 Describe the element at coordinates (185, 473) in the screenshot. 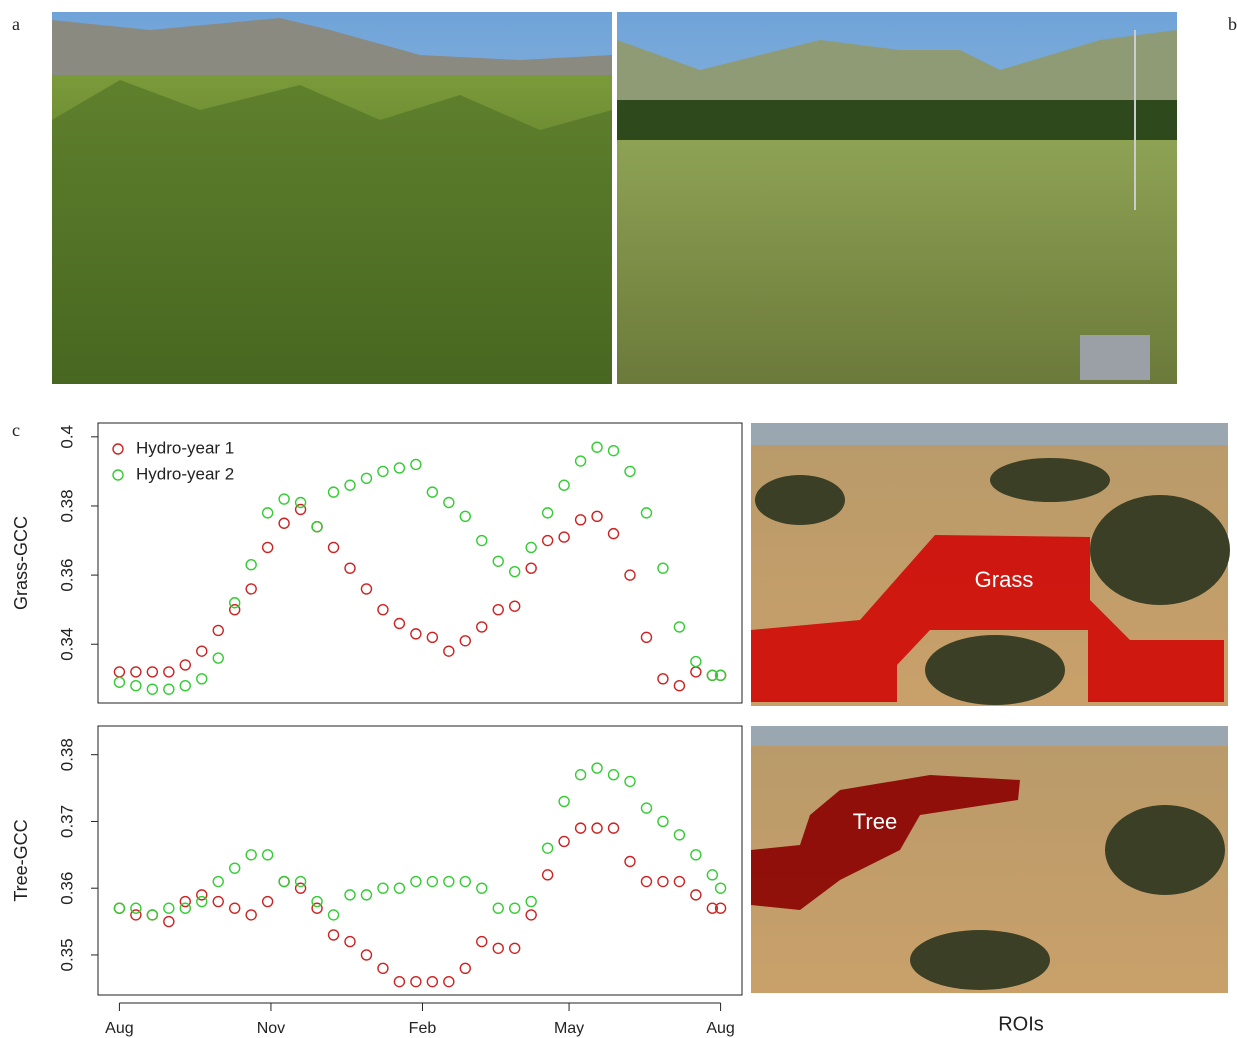

I see `legend-label: Hydro-year 2` at that location.